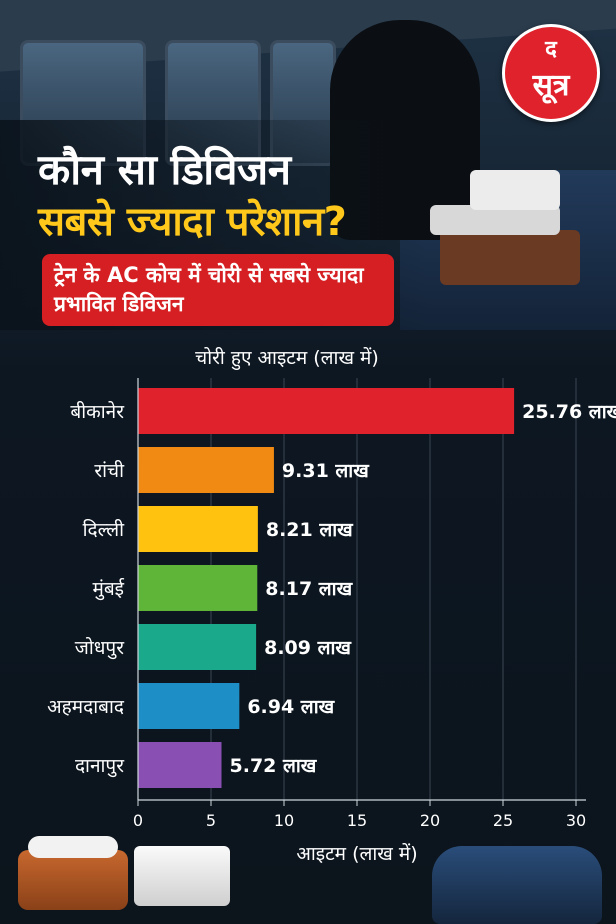  Describe the element at coordinates (495, 220) in the screenshot. I see `linen-stack` at that location.